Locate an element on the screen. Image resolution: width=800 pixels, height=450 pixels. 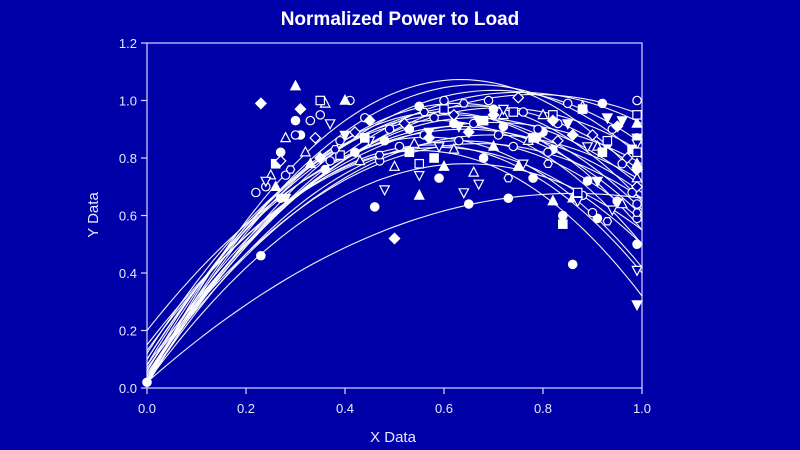
y-tick-label: 0.6 is located at coordinates (128, 216).